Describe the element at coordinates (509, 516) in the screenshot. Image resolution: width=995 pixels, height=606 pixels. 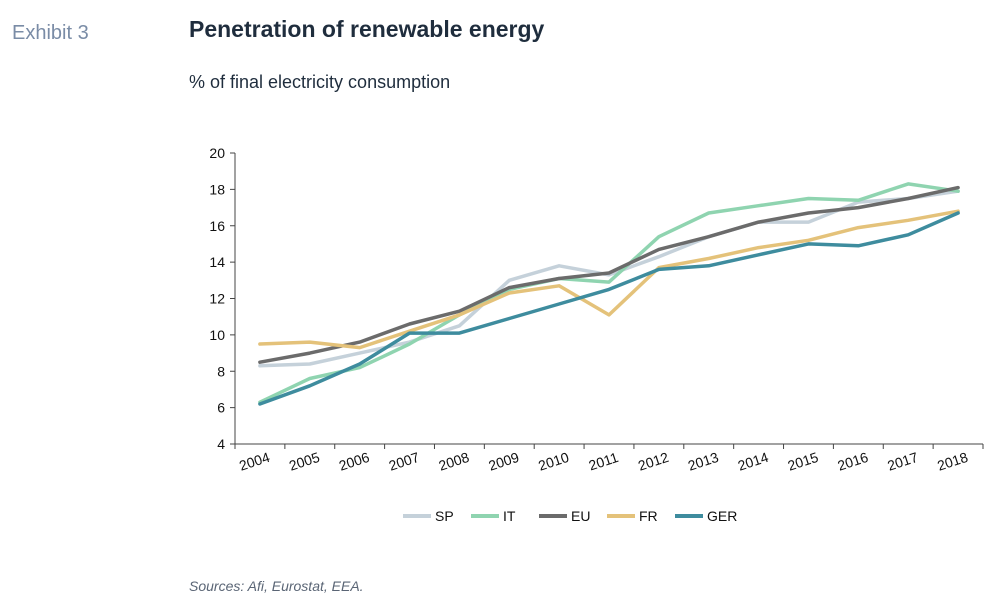
I see `legend-label-it: IT` at that location.